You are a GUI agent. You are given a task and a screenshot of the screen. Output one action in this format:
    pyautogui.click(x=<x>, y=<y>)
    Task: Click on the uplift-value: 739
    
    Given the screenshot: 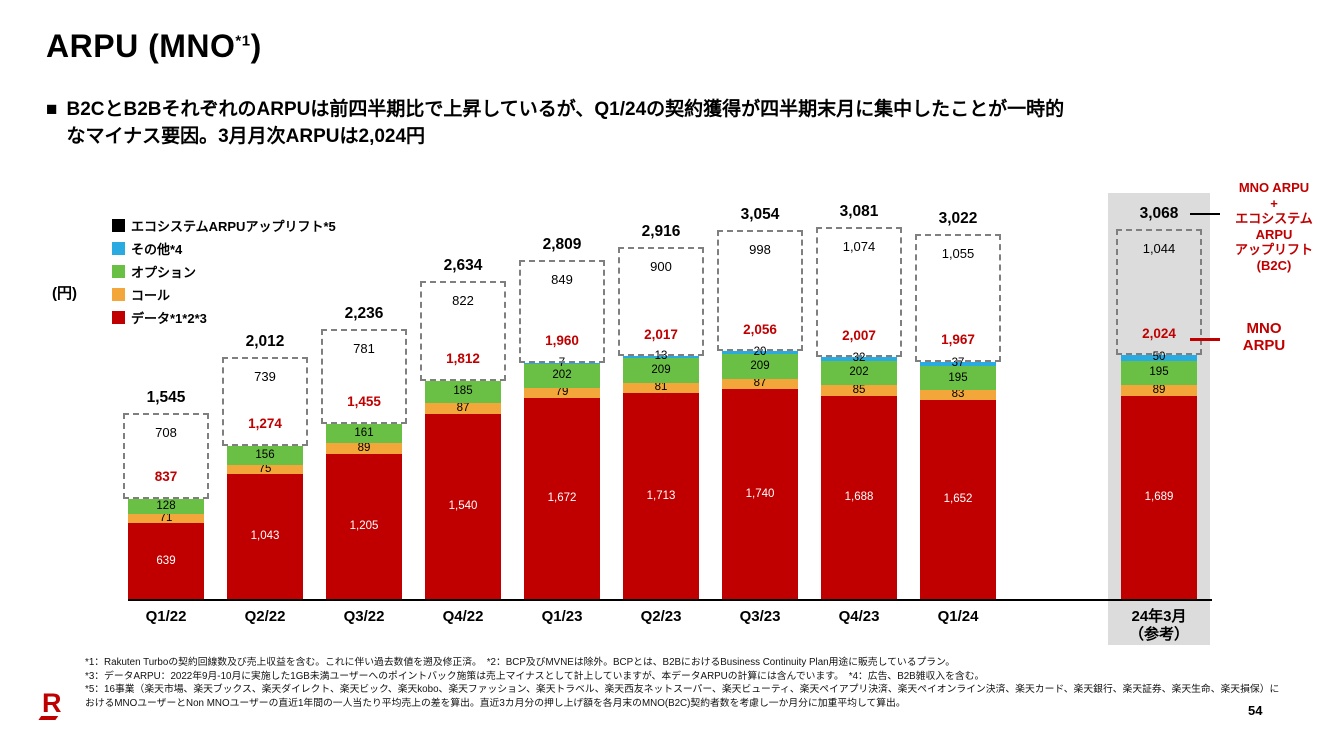 What is the action you would take?
    pyautogui.click(x=265, y=376)
    